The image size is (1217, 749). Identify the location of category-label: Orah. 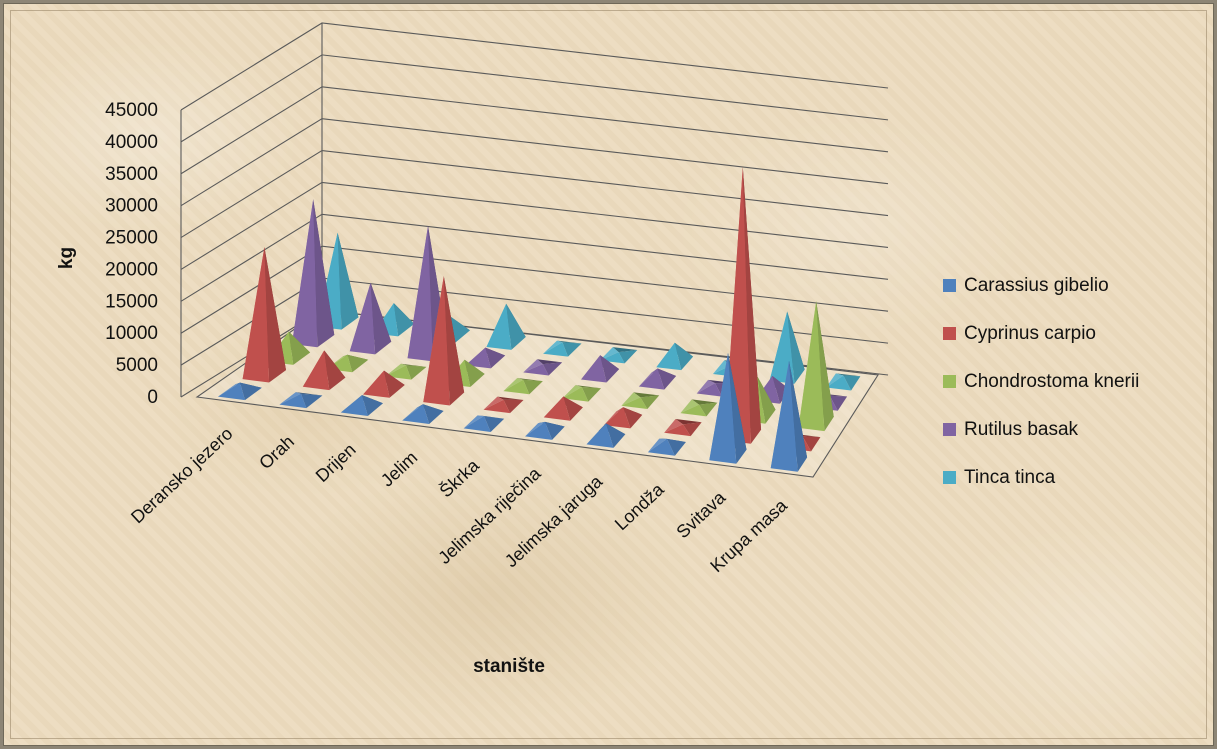
(276, 452).